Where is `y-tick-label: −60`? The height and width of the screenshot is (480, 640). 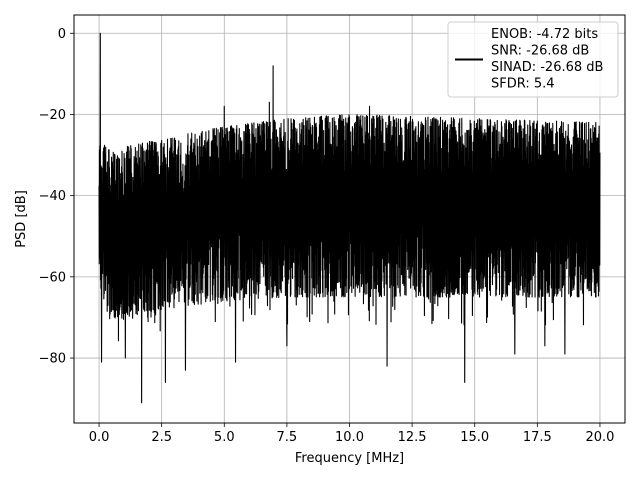
y-tick-label: −60 is located at coordinates (52, 277).